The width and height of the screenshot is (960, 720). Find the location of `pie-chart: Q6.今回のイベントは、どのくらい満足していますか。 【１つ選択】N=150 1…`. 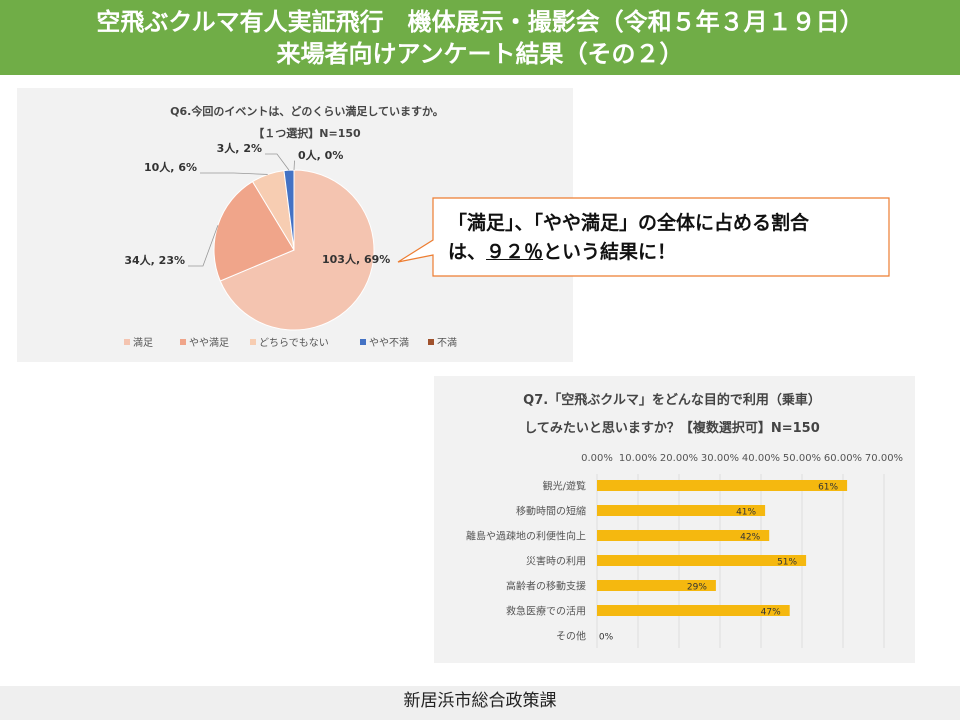

pie-chart: Q6.今回のイベントは、どのくらい満足していますか。 【１つ選択】N=150 1… is located at coordinates (290, 226).